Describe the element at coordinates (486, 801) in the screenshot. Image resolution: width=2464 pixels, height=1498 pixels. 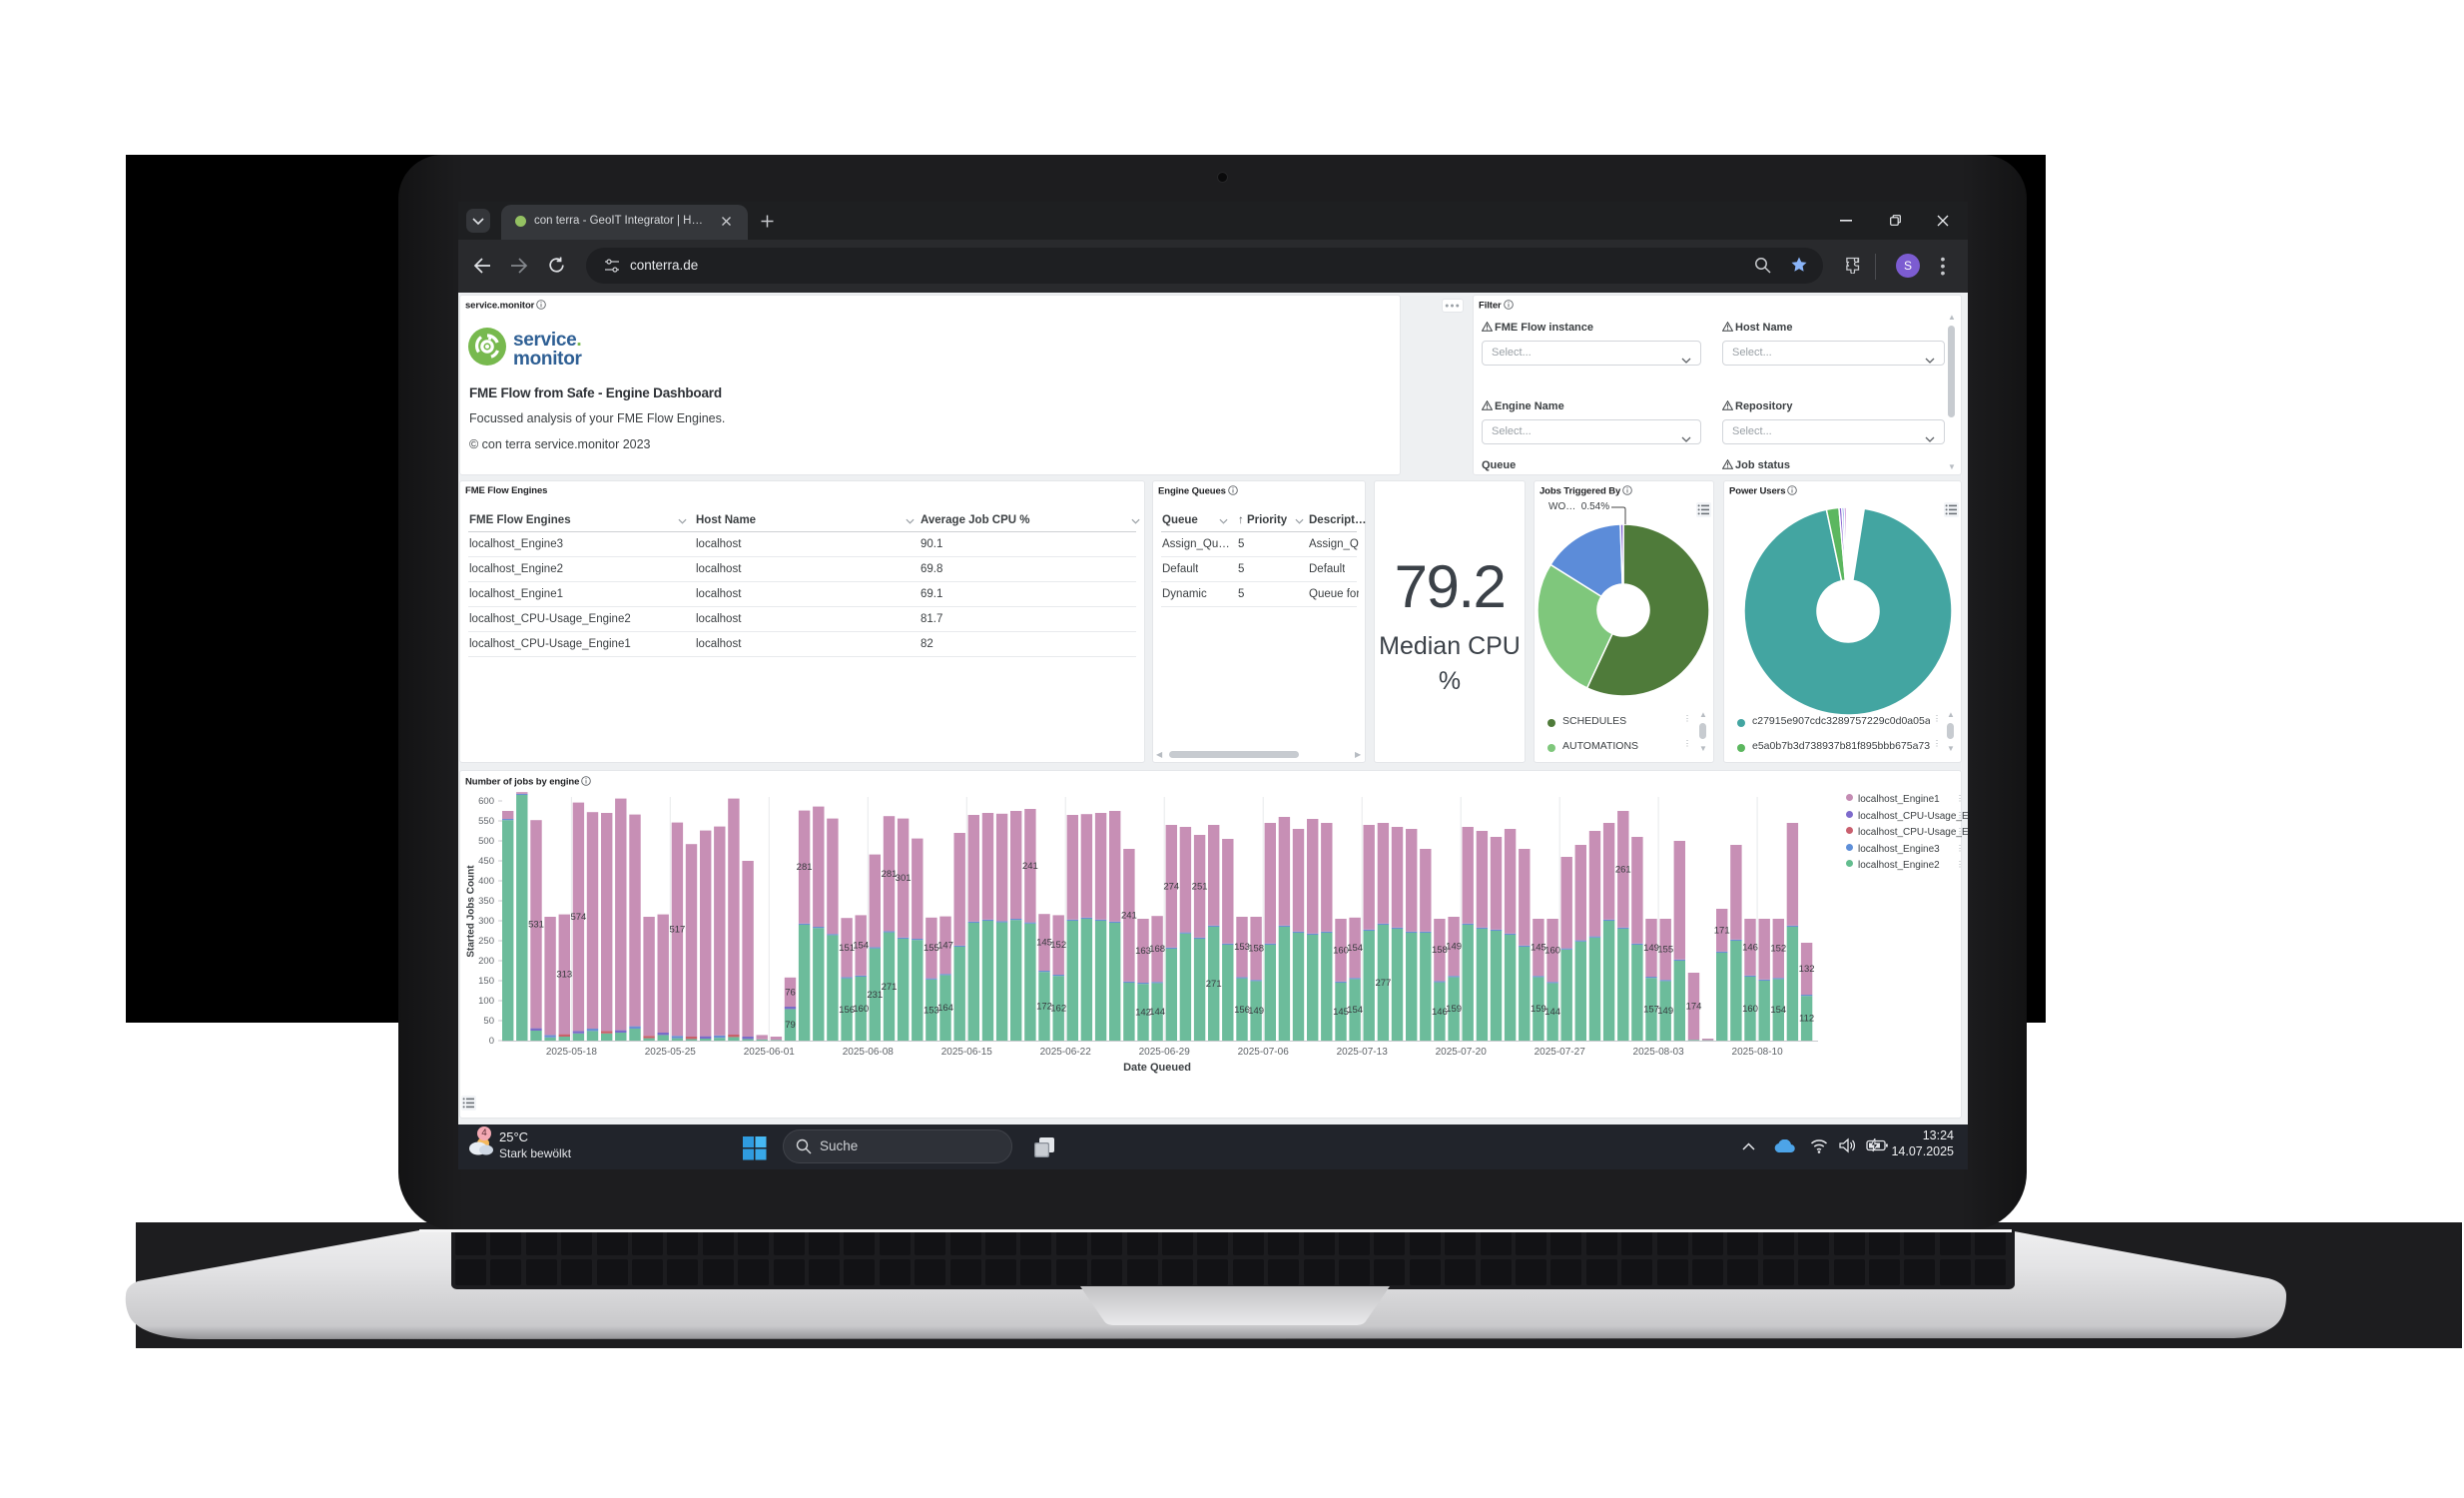
I see `svg-text: 600` at that location.